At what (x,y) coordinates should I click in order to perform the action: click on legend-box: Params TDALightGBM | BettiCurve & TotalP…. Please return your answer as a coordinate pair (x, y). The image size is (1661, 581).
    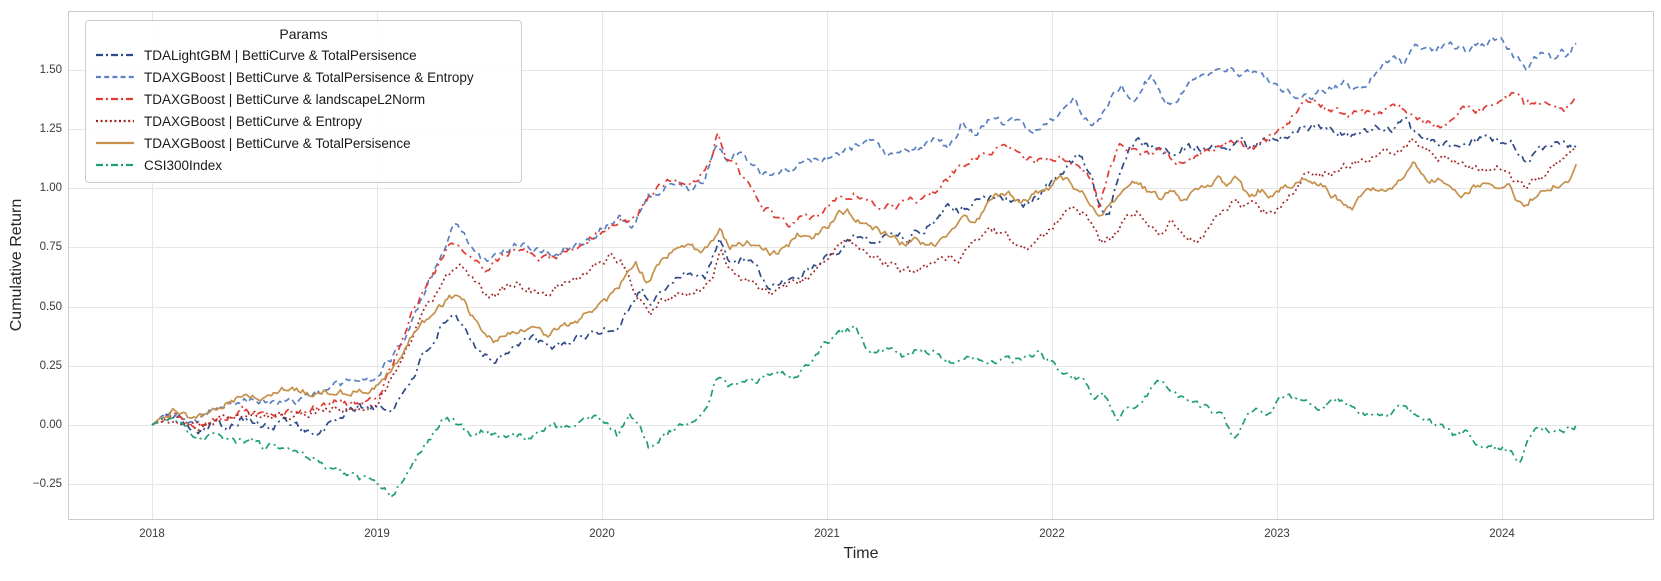
    Looking at the image, I should click on (303, 101).